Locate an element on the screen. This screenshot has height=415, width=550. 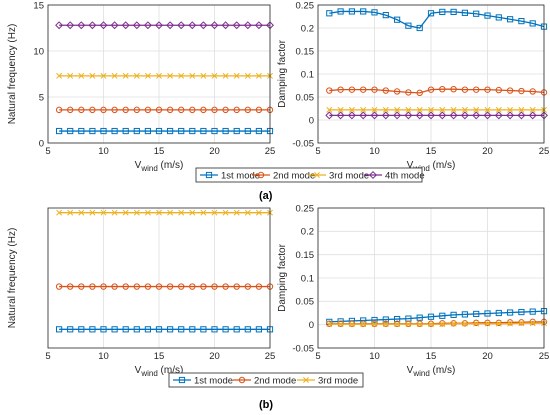
y-tick-label: 0.1 is located at coordinates (307, 74).